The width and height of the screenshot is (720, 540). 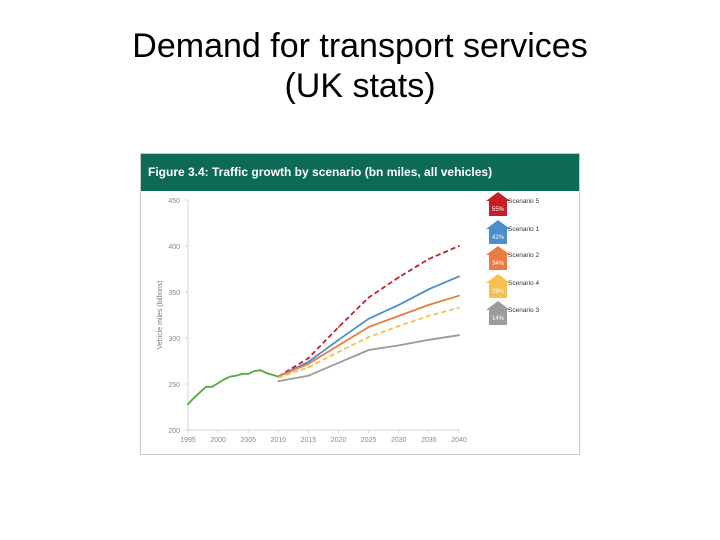 What do you see at coordinates (309, 440) in the screenshot?
I see `x-tick-label: 2015` at bounding box center [309, 440].